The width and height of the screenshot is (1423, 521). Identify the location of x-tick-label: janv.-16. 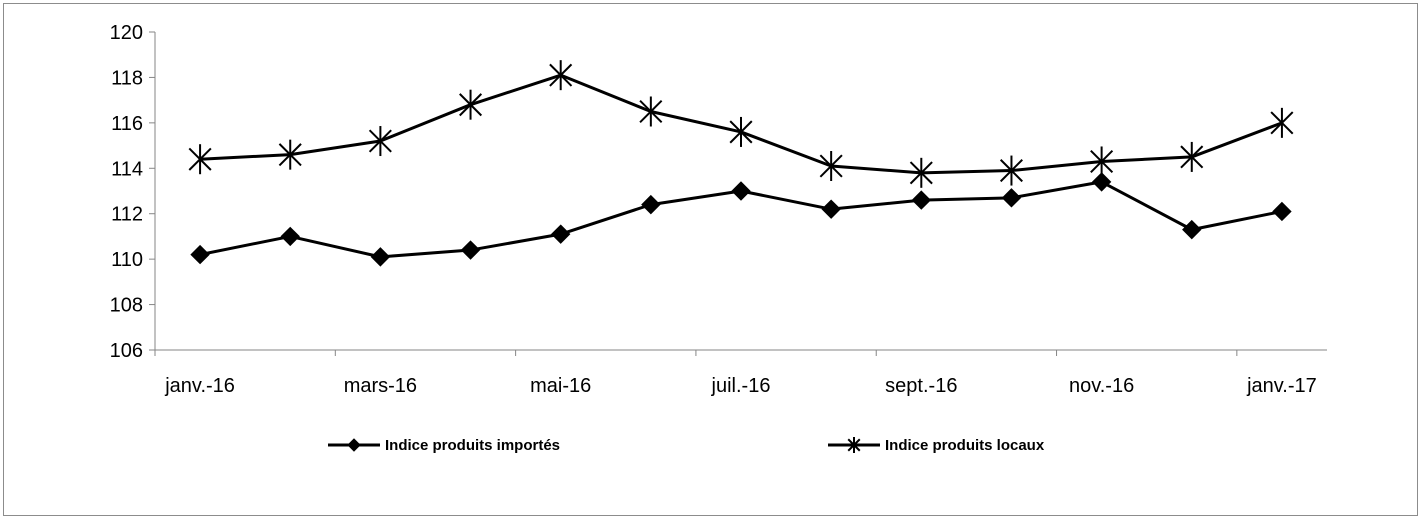
(199, 386).